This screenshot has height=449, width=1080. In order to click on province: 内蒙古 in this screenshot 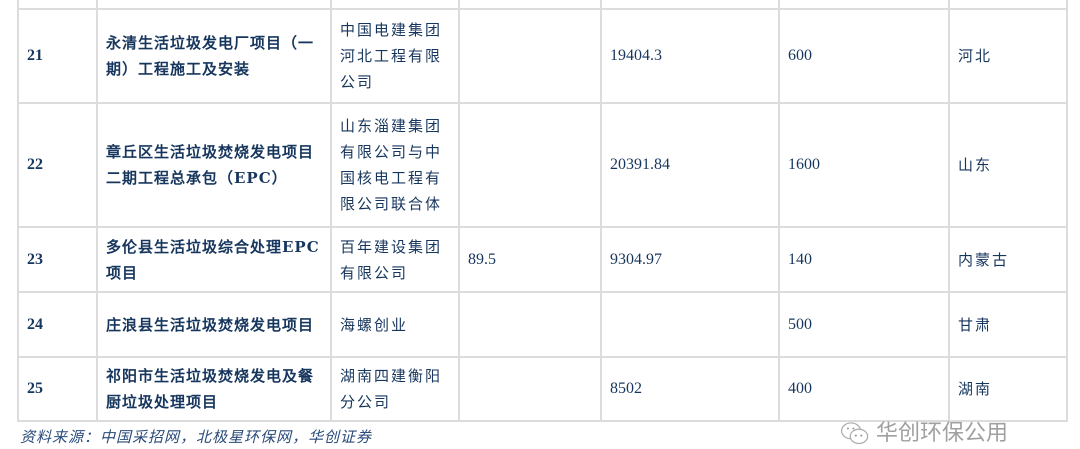, I will do `click(1008, 259)`.